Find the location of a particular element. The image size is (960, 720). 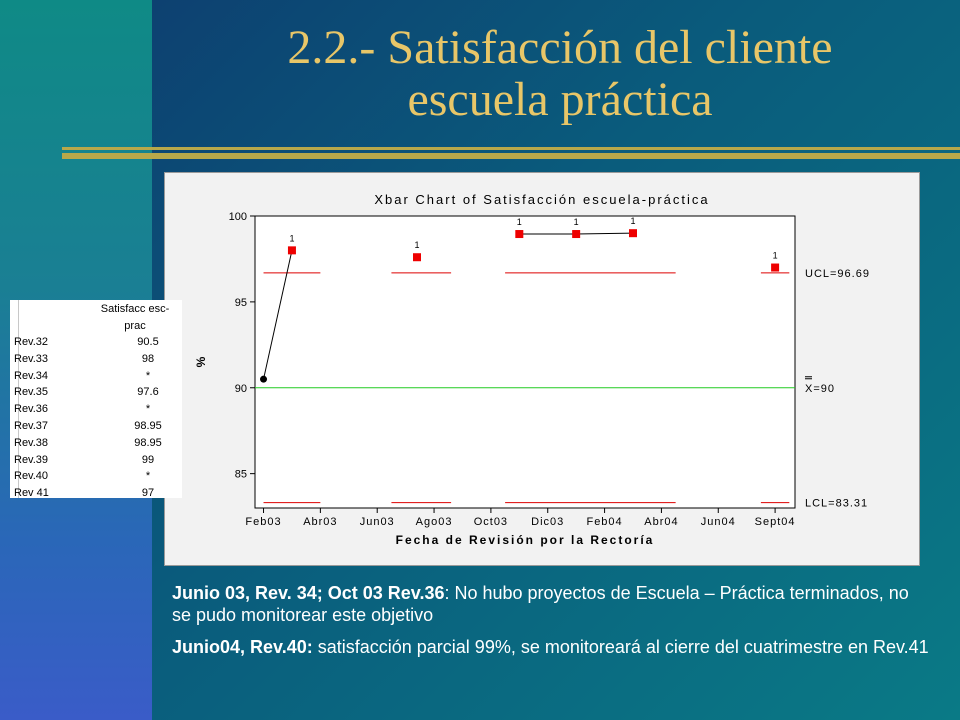

table-row: Rev.40 * is located at coordinates (96, 476).